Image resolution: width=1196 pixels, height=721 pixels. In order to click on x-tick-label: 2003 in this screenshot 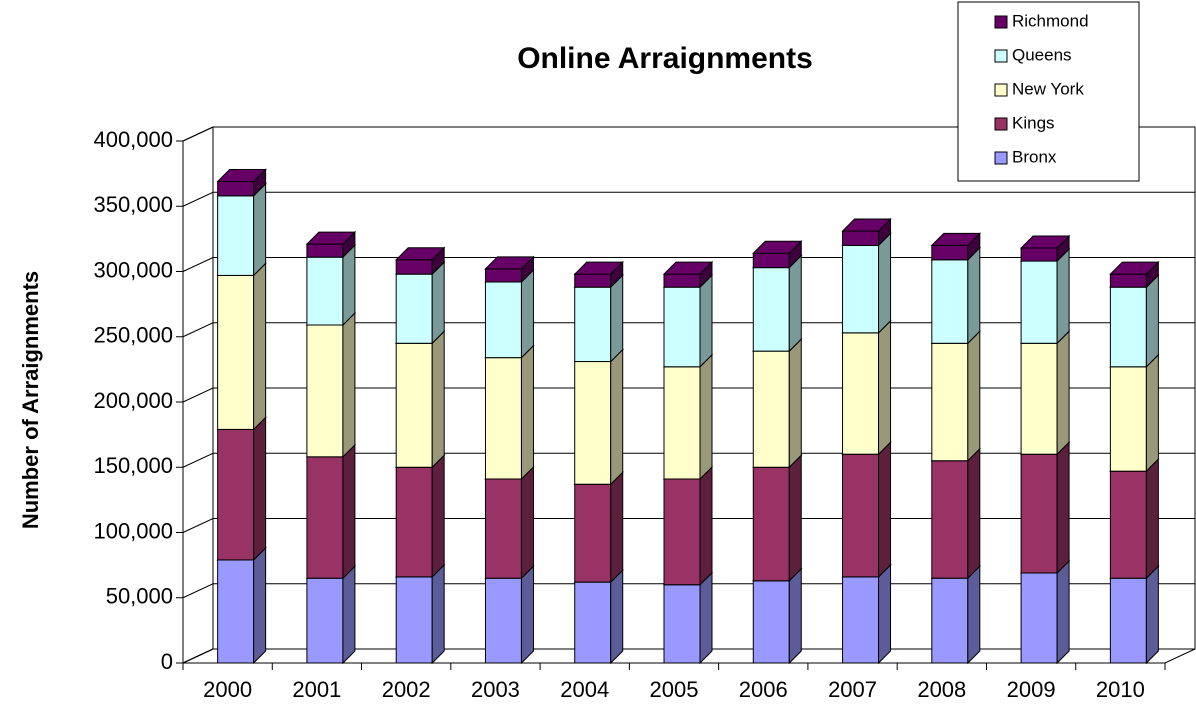, I will do `click(495, 689)`.